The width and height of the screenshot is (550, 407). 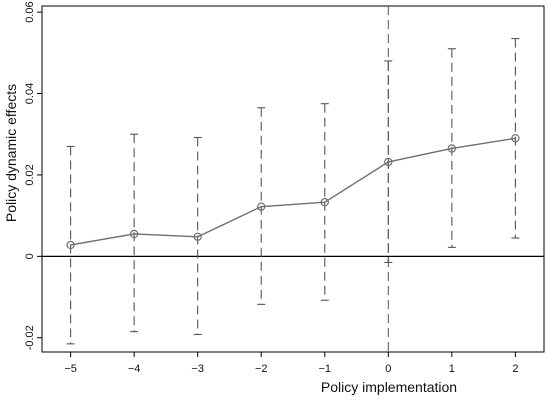 What do you see at coordinates (30, 174) in the screenshot?
I see `y-tick-label: 0.02` at bounding box center [30, 174].